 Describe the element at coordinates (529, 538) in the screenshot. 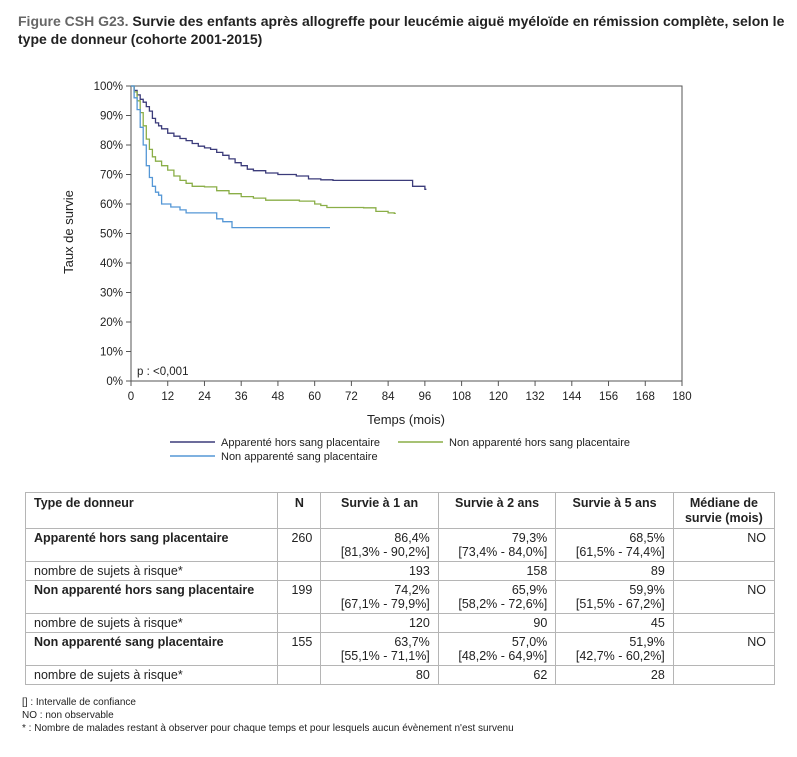

I see `survival-value: 79,3%` at that location.